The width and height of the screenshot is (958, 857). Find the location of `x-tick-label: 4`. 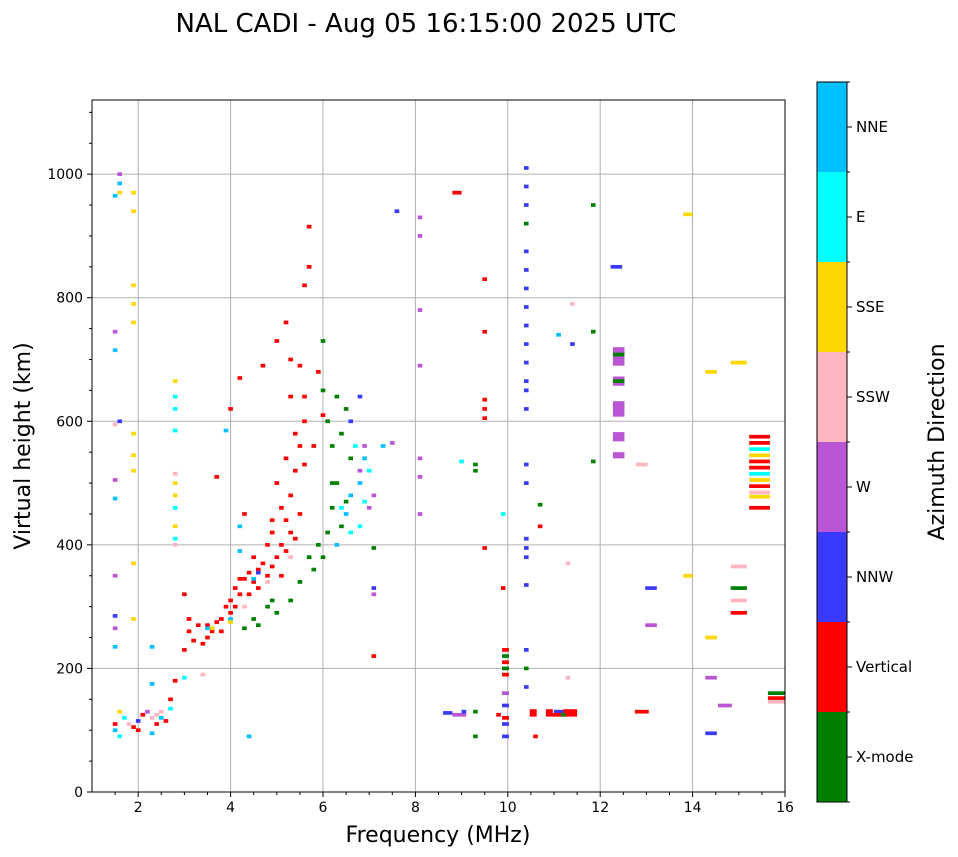

x-tick-label: 4 is located at coordinates (230, 808).